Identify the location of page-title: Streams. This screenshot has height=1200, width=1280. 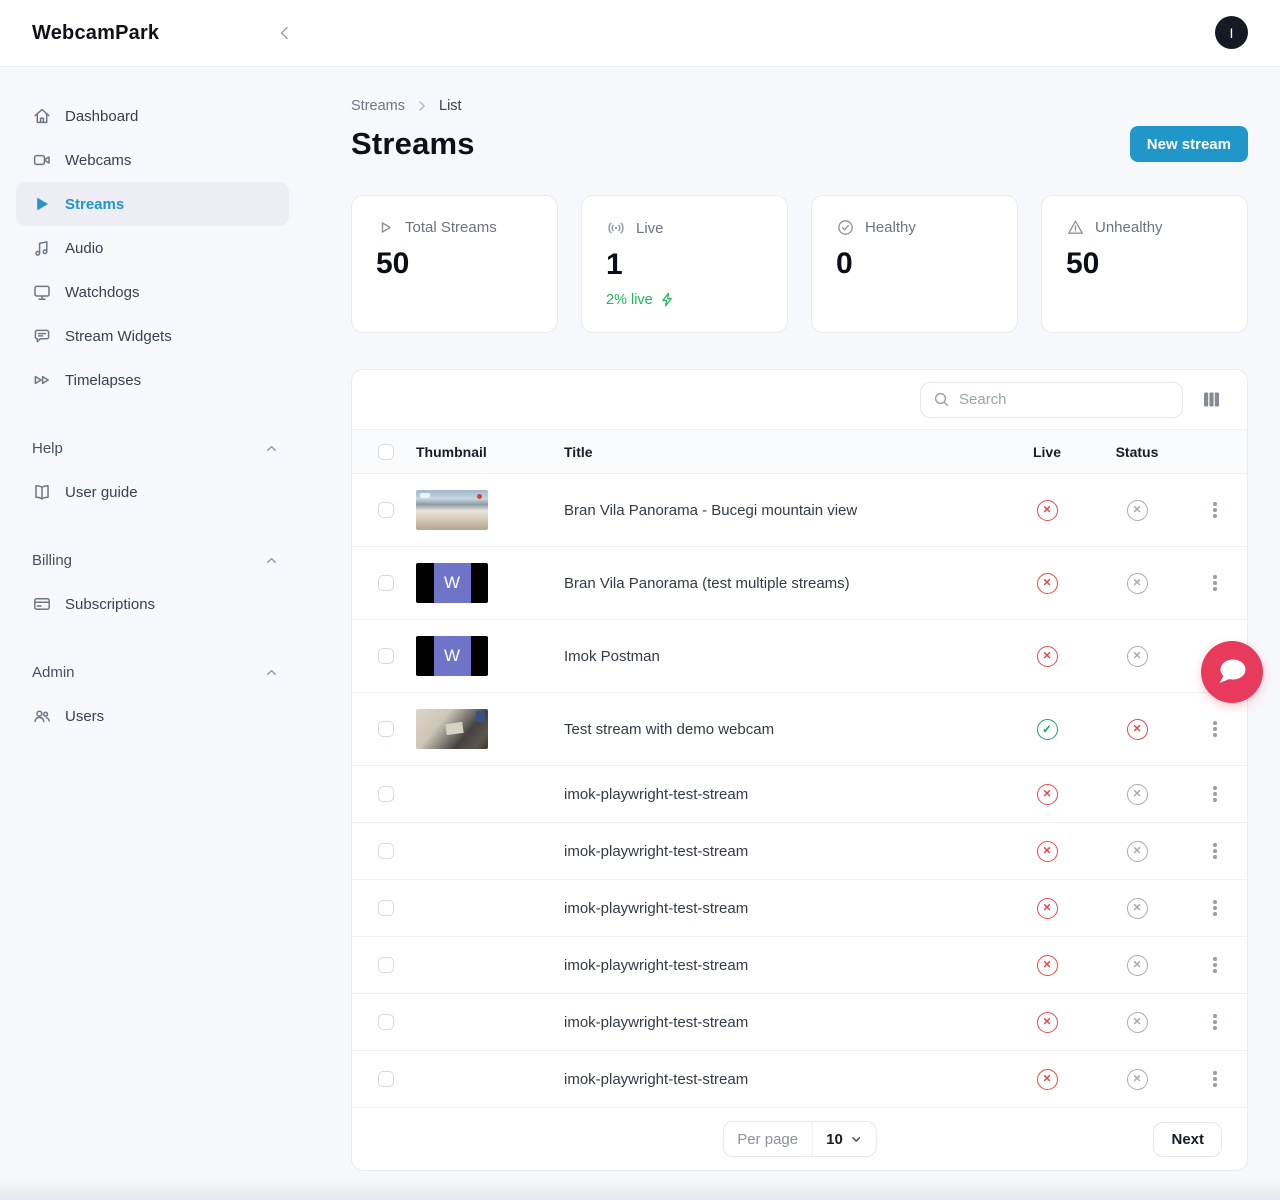
(413, 143).